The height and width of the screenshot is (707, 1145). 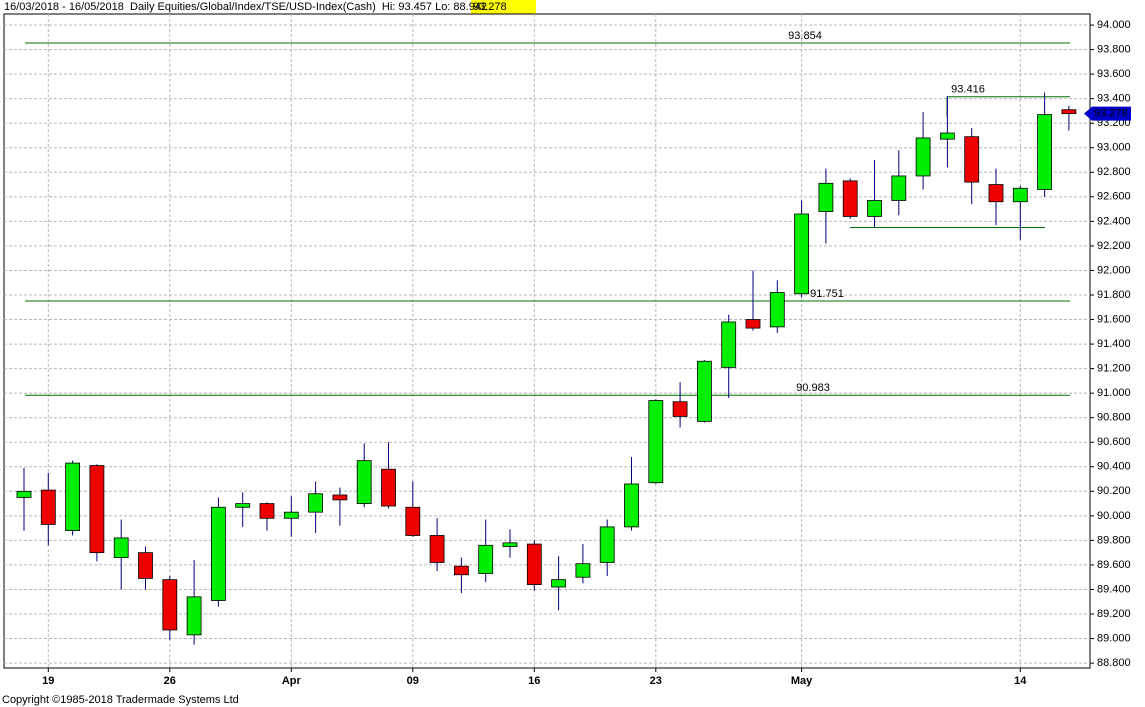 I want to click on y-tick-label: 91.000, so click(x=1114, y=393).